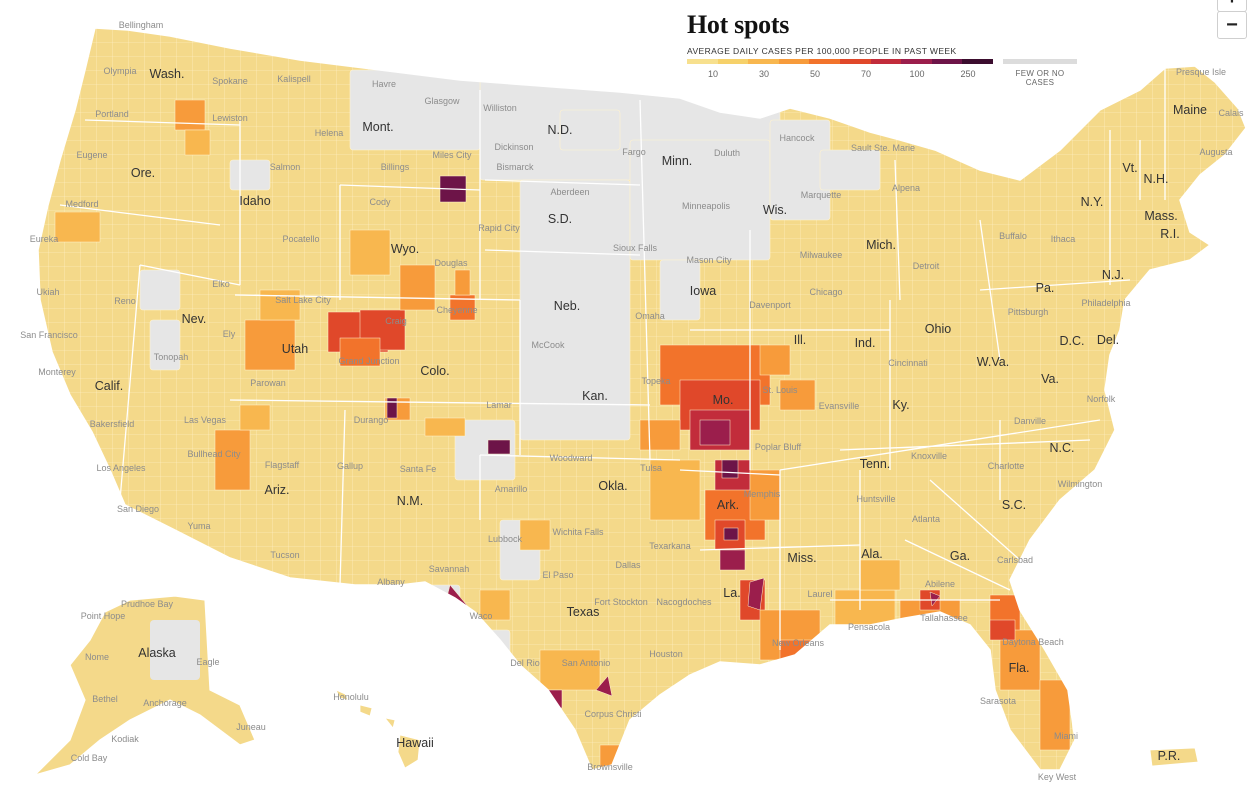 This screenshot has height=809, width=1258. I want to click on state-label: Ga., so click(960, 556).